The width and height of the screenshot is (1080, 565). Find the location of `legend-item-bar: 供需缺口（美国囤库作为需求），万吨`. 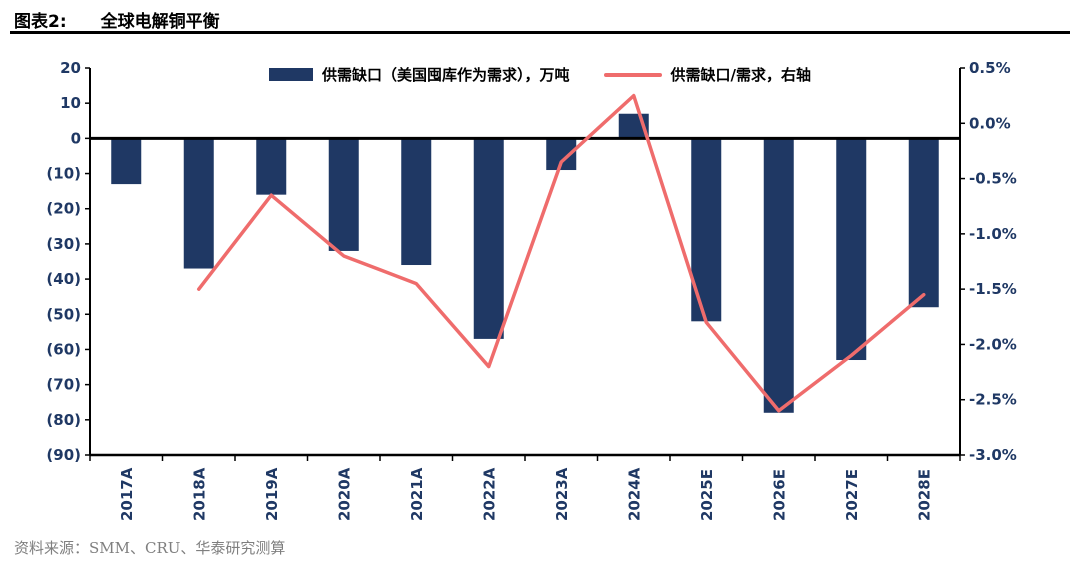

legend-item-bar: 供需缺口（美国囤库作为需求），万吨 is located at coordinates (419, 74).